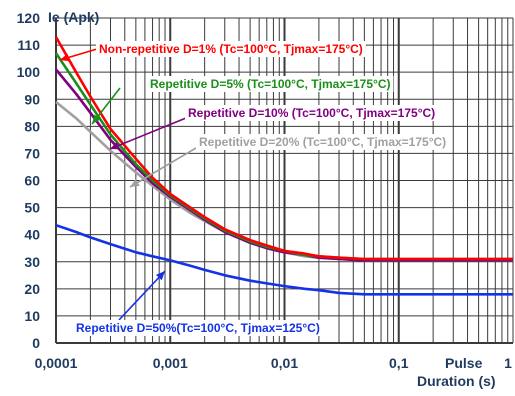  What do you see at coordinates (56, 363) in the screenshot?
I see `x-tick-label: 0,0001` at bounding box center [56, 363].